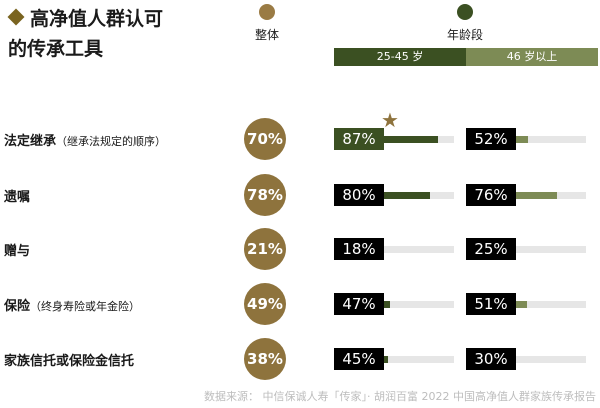 This screenshot has width=600, height=408. Describe the element at coordinates (265, 359) in the screenshot. I see `overall-value-circle: 38%` at that location.